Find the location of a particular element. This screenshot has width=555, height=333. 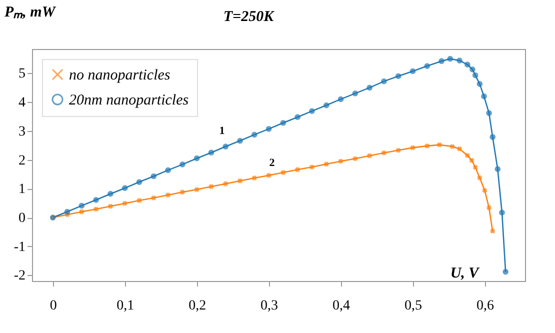

y-tick-label: 1 is located at coordinates (22, 190).